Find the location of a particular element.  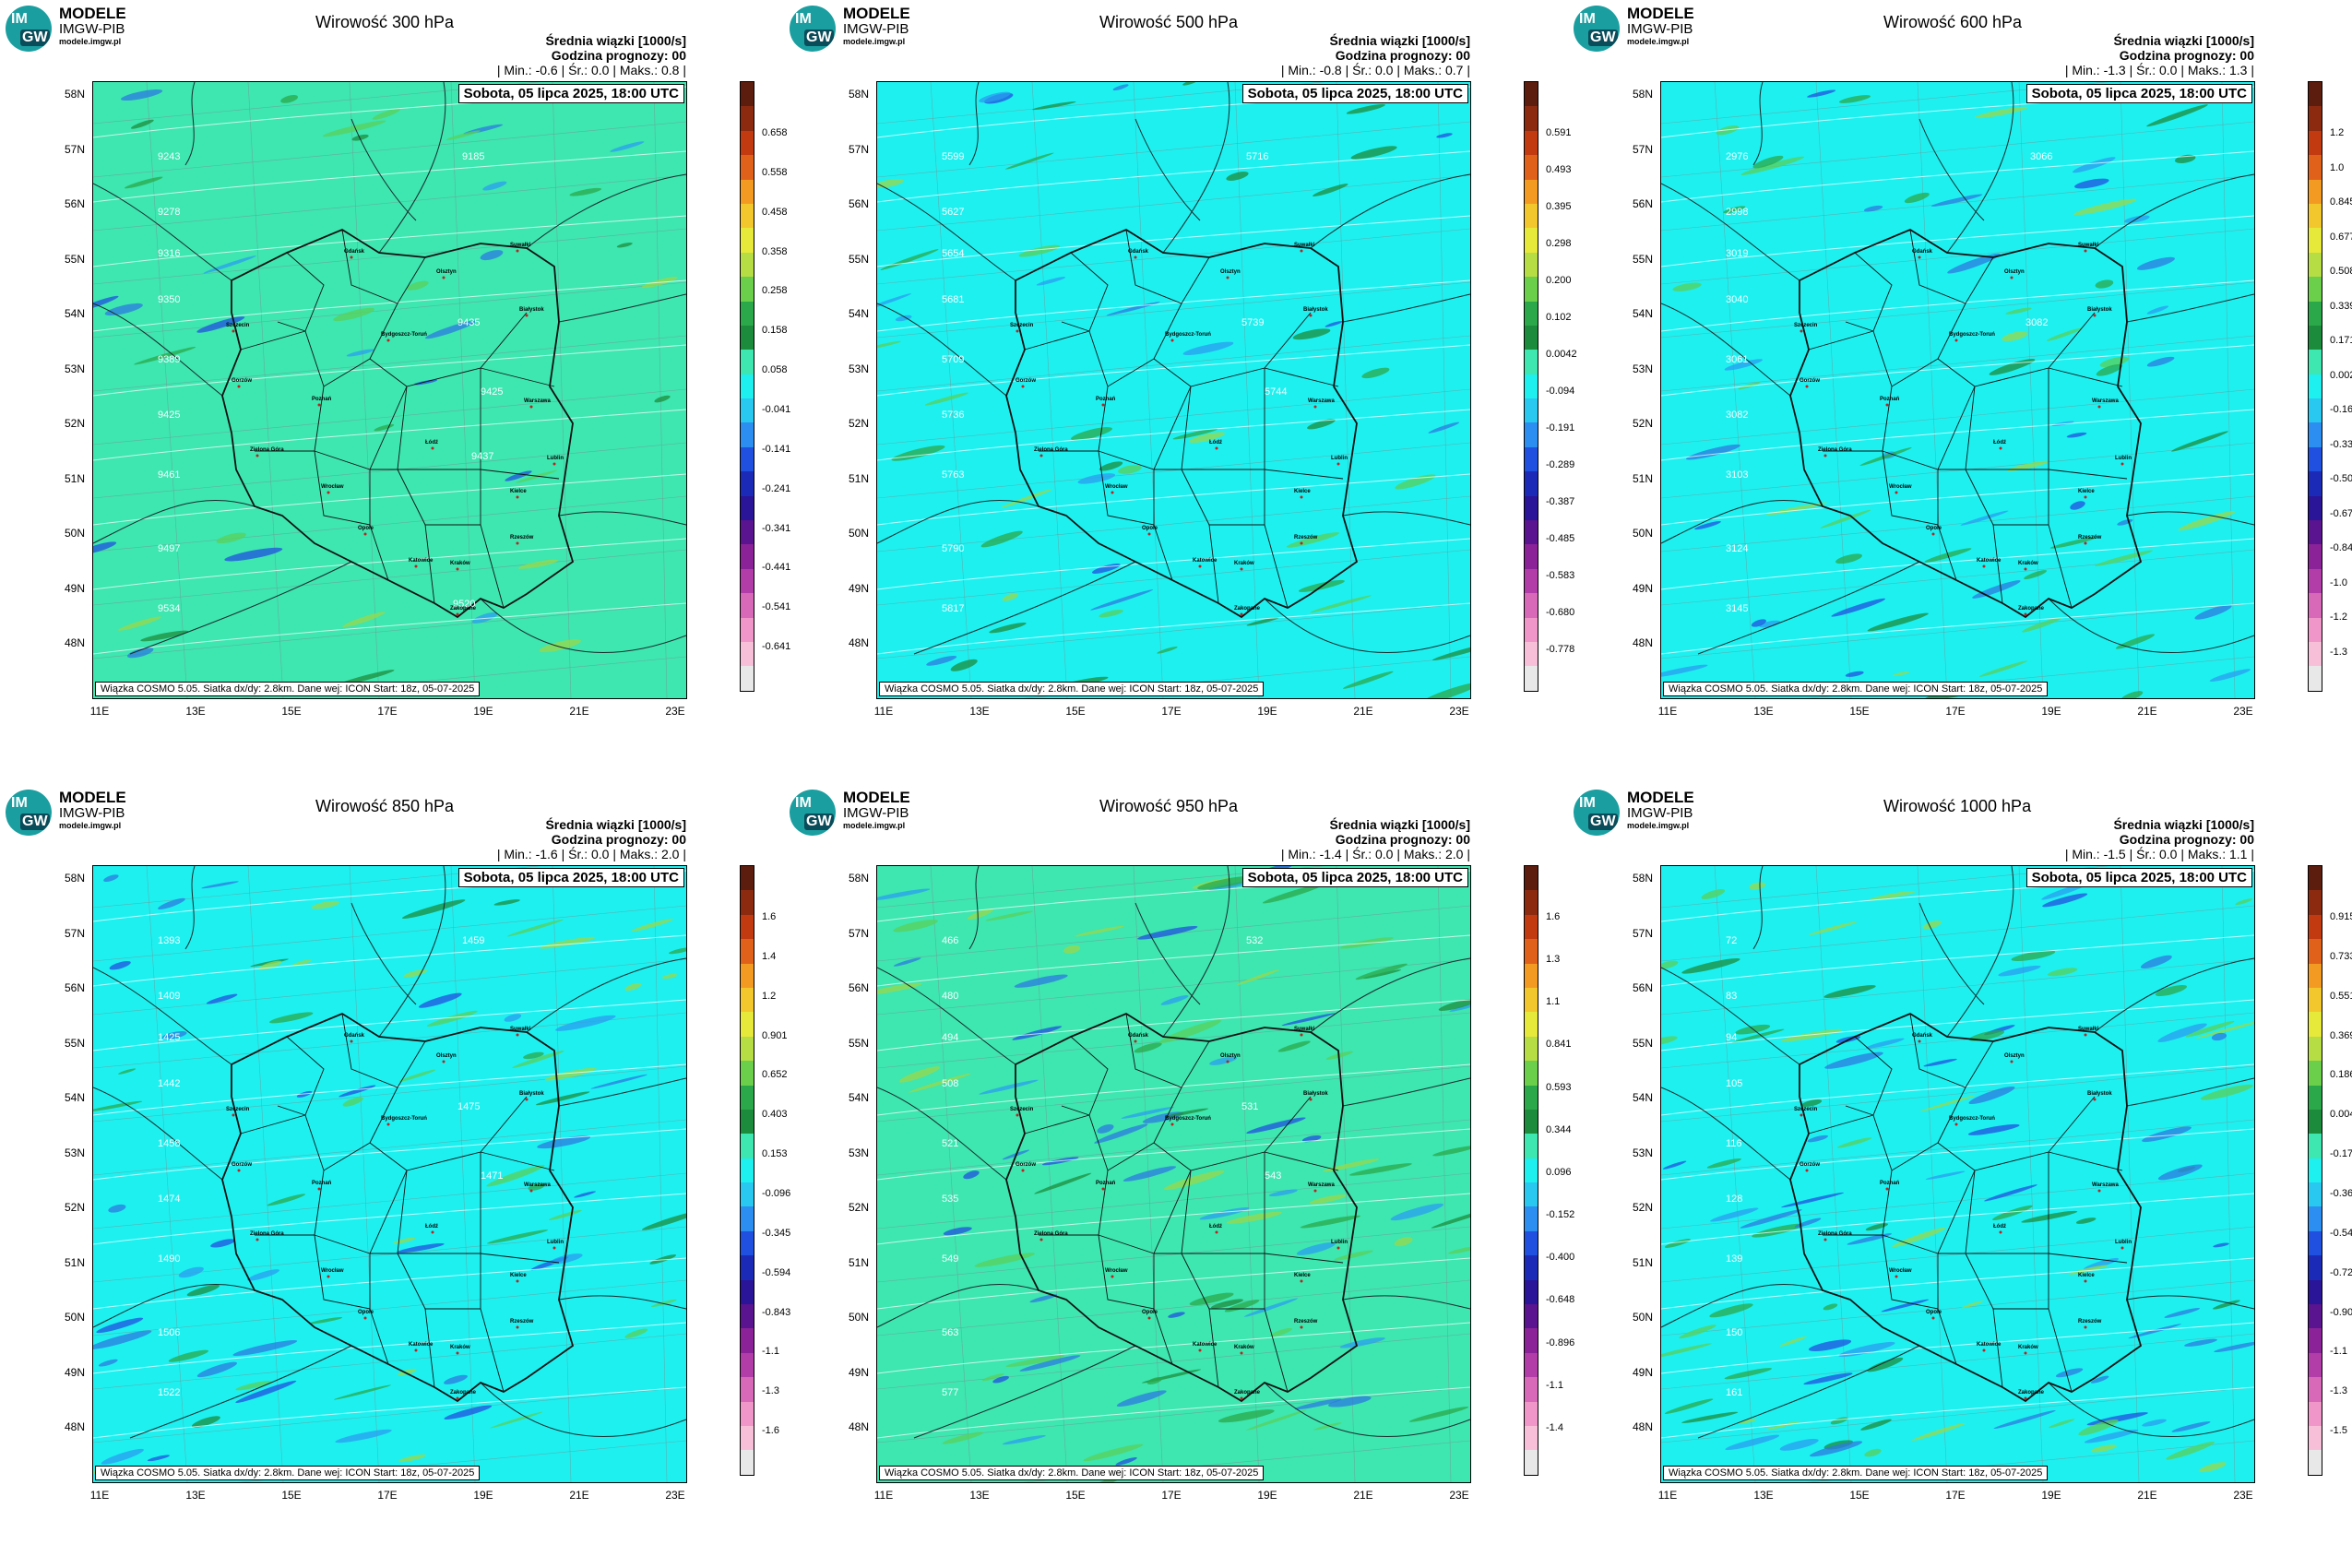

city-label: Warszawa is located at coordinates (2105, 1185).